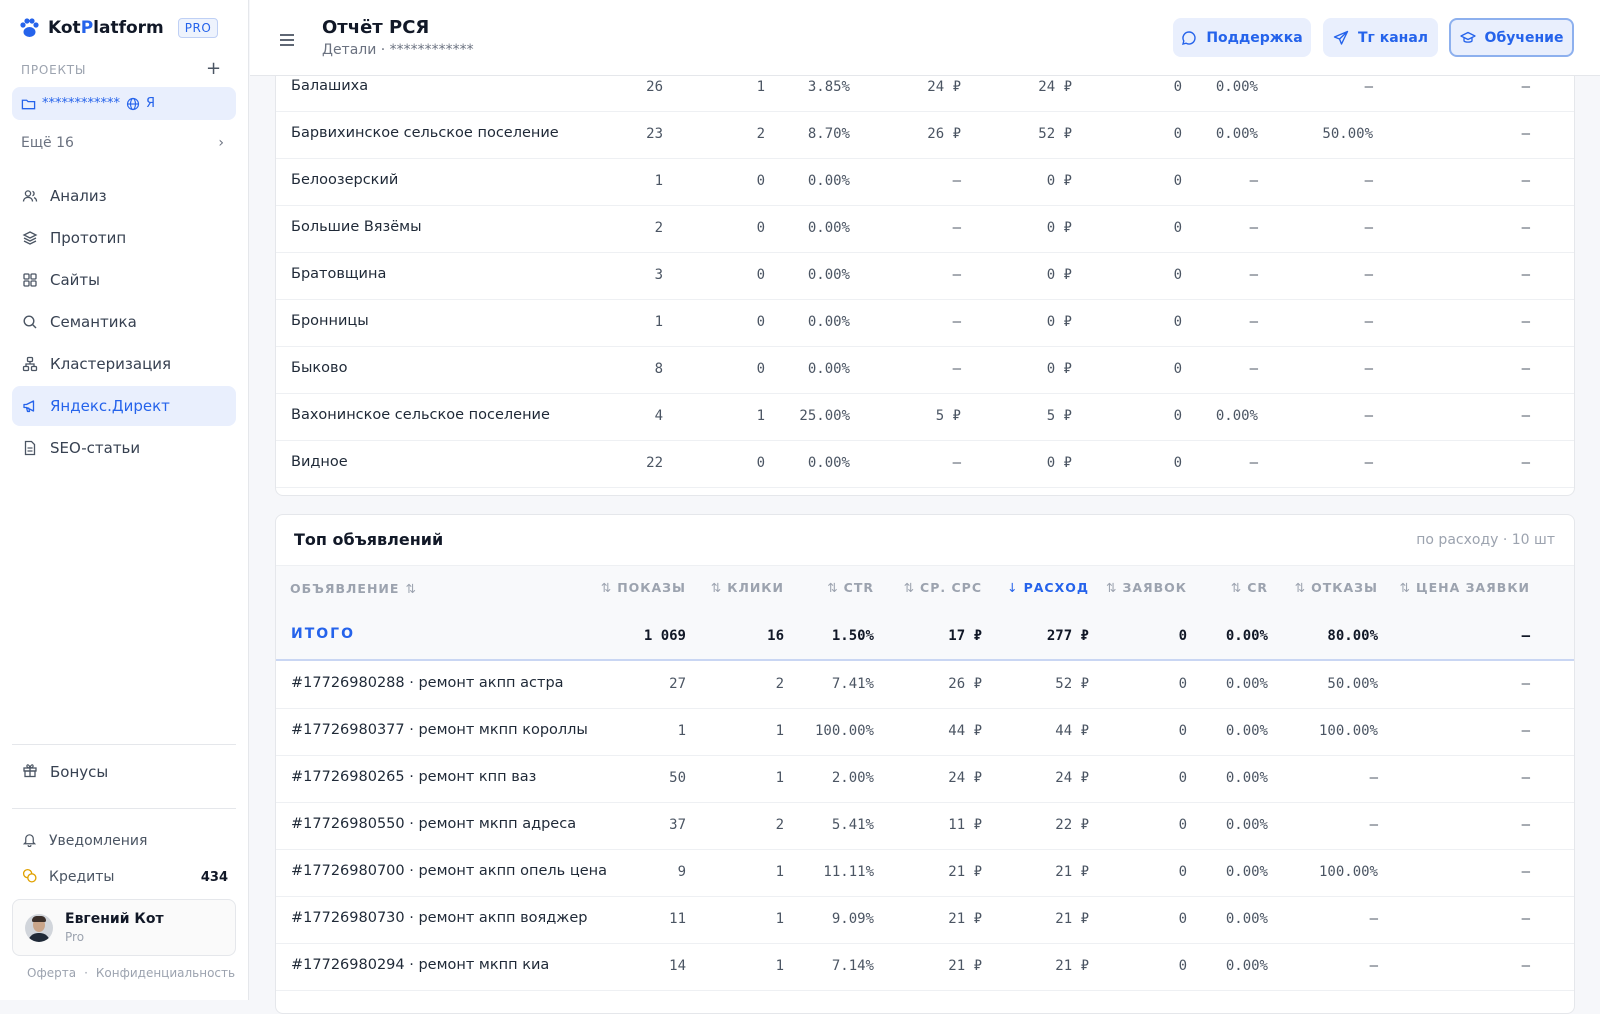  I want to click on total-cpc-cell: 17 ₽, so click(965, 636).